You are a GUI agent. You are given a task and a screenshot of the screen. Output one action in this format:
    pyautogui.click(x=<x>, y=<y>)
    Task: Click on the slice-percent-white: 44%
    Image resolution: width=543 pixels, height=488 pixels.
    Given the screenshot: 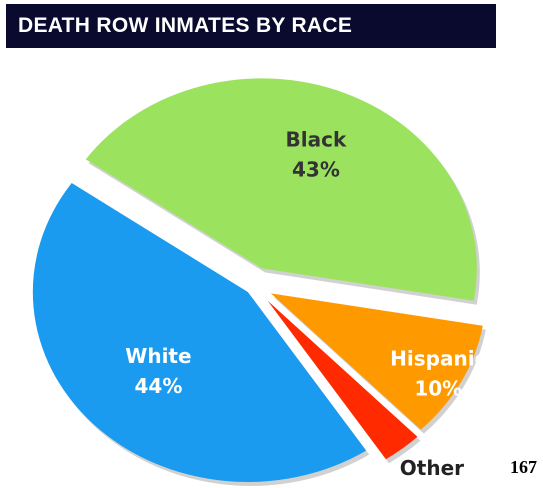 What is the action you would take?
    pyautogui.click(x=158, y=386)
    